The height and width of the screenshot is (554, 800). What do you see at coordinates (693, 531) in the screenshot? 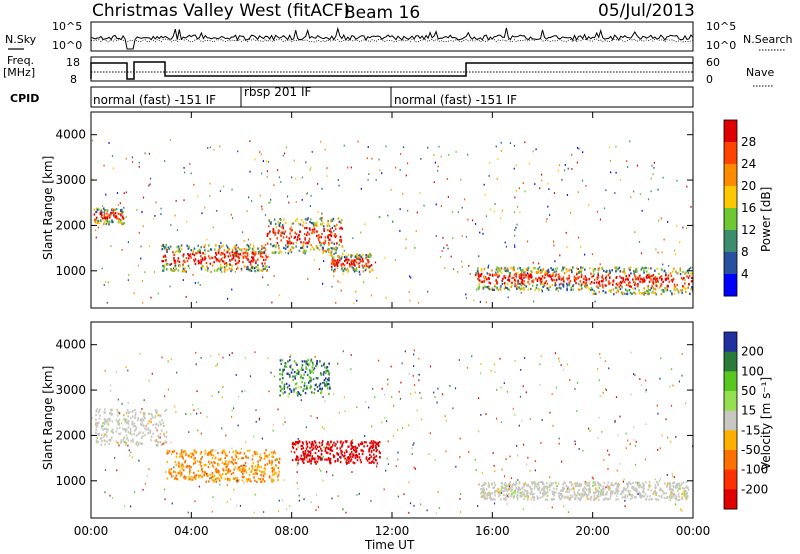
I see `time-tick-6: 00:00` at bounding box center [693, 531].